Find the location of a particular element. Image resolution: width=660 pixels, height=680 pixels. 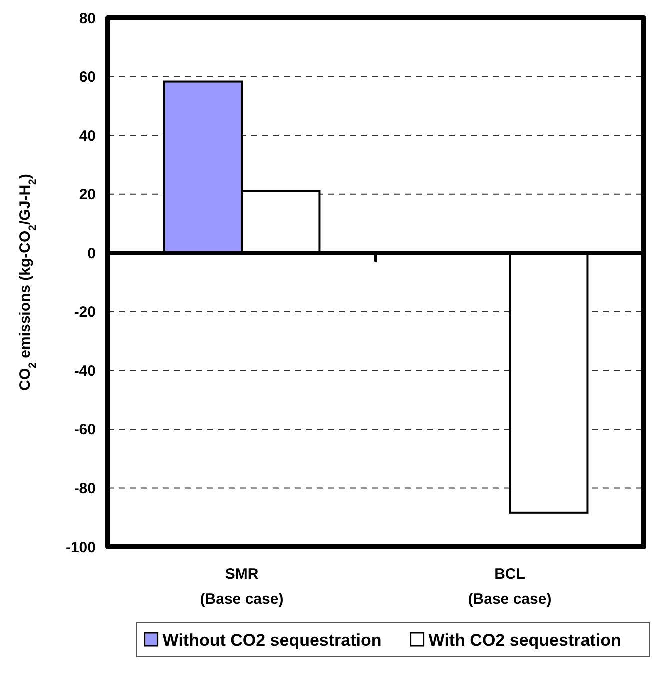

y-tick-label: -100 is located at coordinates (81, 547).